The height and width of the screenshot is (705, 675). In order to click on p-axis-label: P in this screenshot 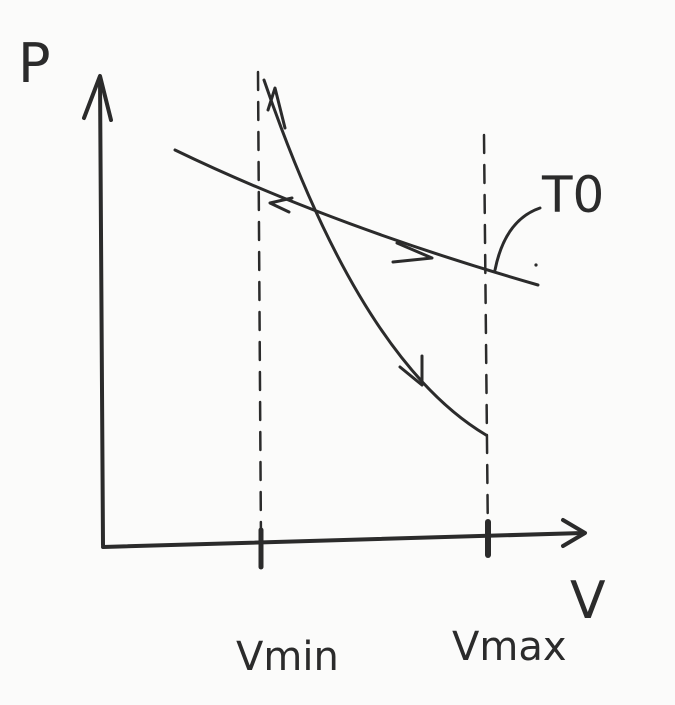, I will do `click(34, 63)`.